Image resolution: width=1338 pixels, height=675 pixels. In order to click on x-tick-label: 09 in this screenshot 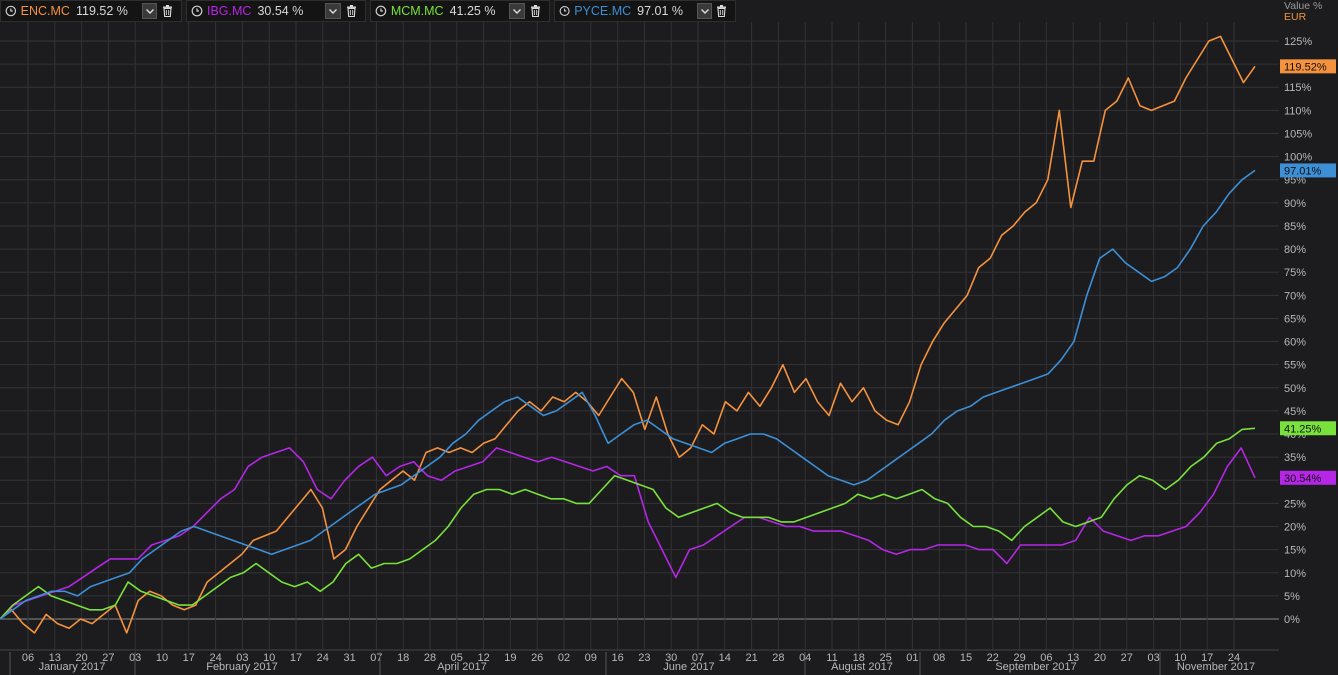, I will do `click(591, 658)`.